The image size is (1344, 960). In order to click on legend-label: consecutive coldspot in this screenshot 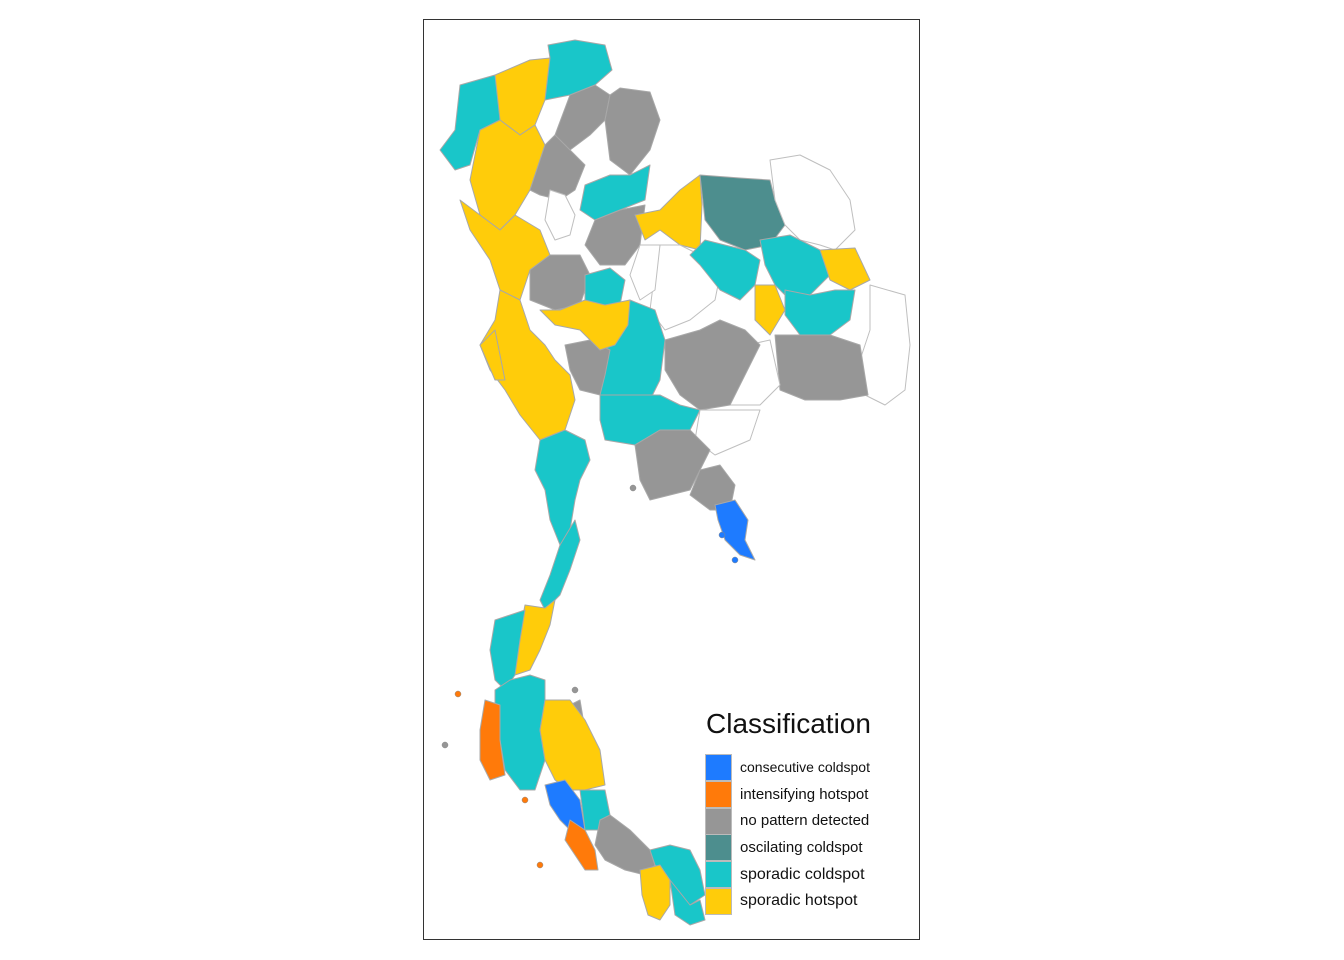, I will do `click(805, 767)`.